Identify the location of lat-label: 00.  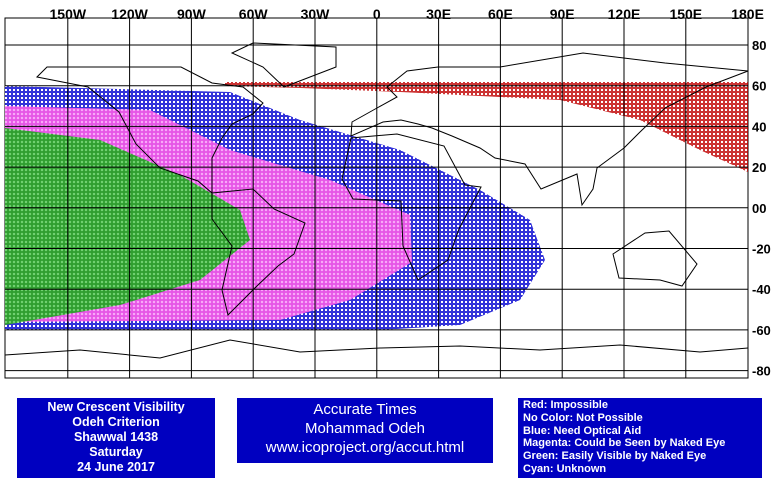
(759, 208).